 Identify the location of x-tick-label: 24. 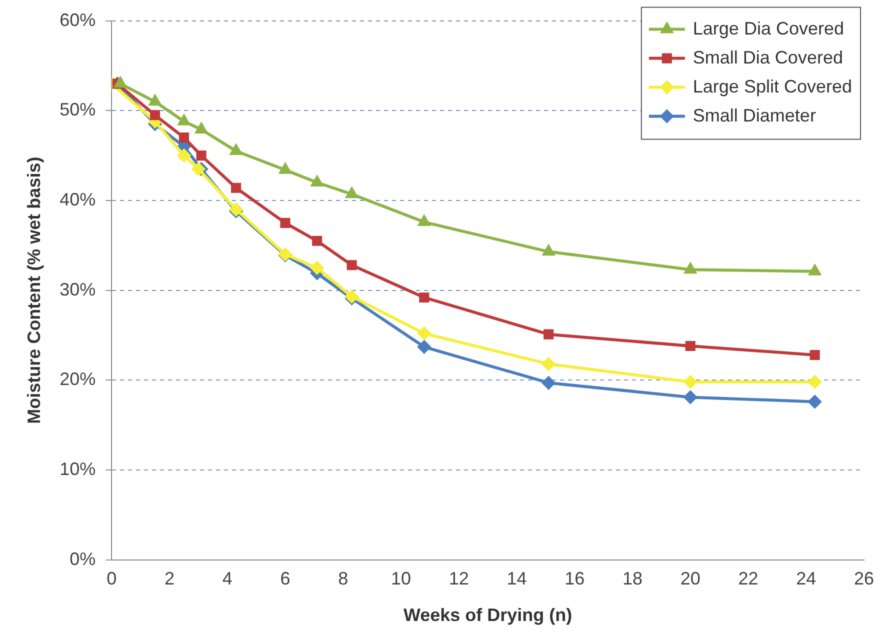
(806, 578).